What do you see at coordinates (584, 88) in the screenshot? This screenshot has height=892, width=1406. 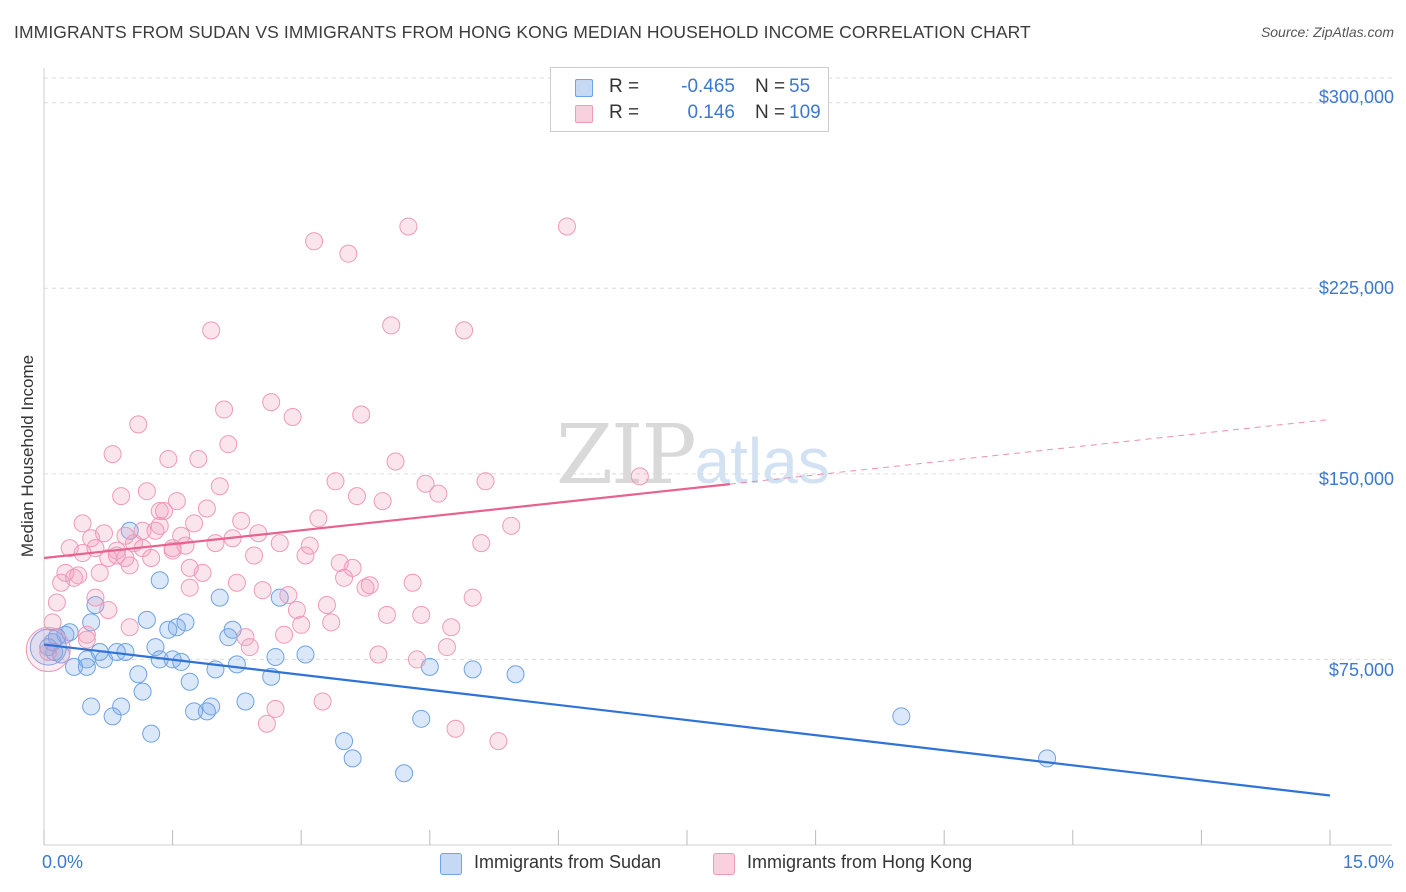 I see `legend-swatch-sudan` at bounding box center [584, 88].